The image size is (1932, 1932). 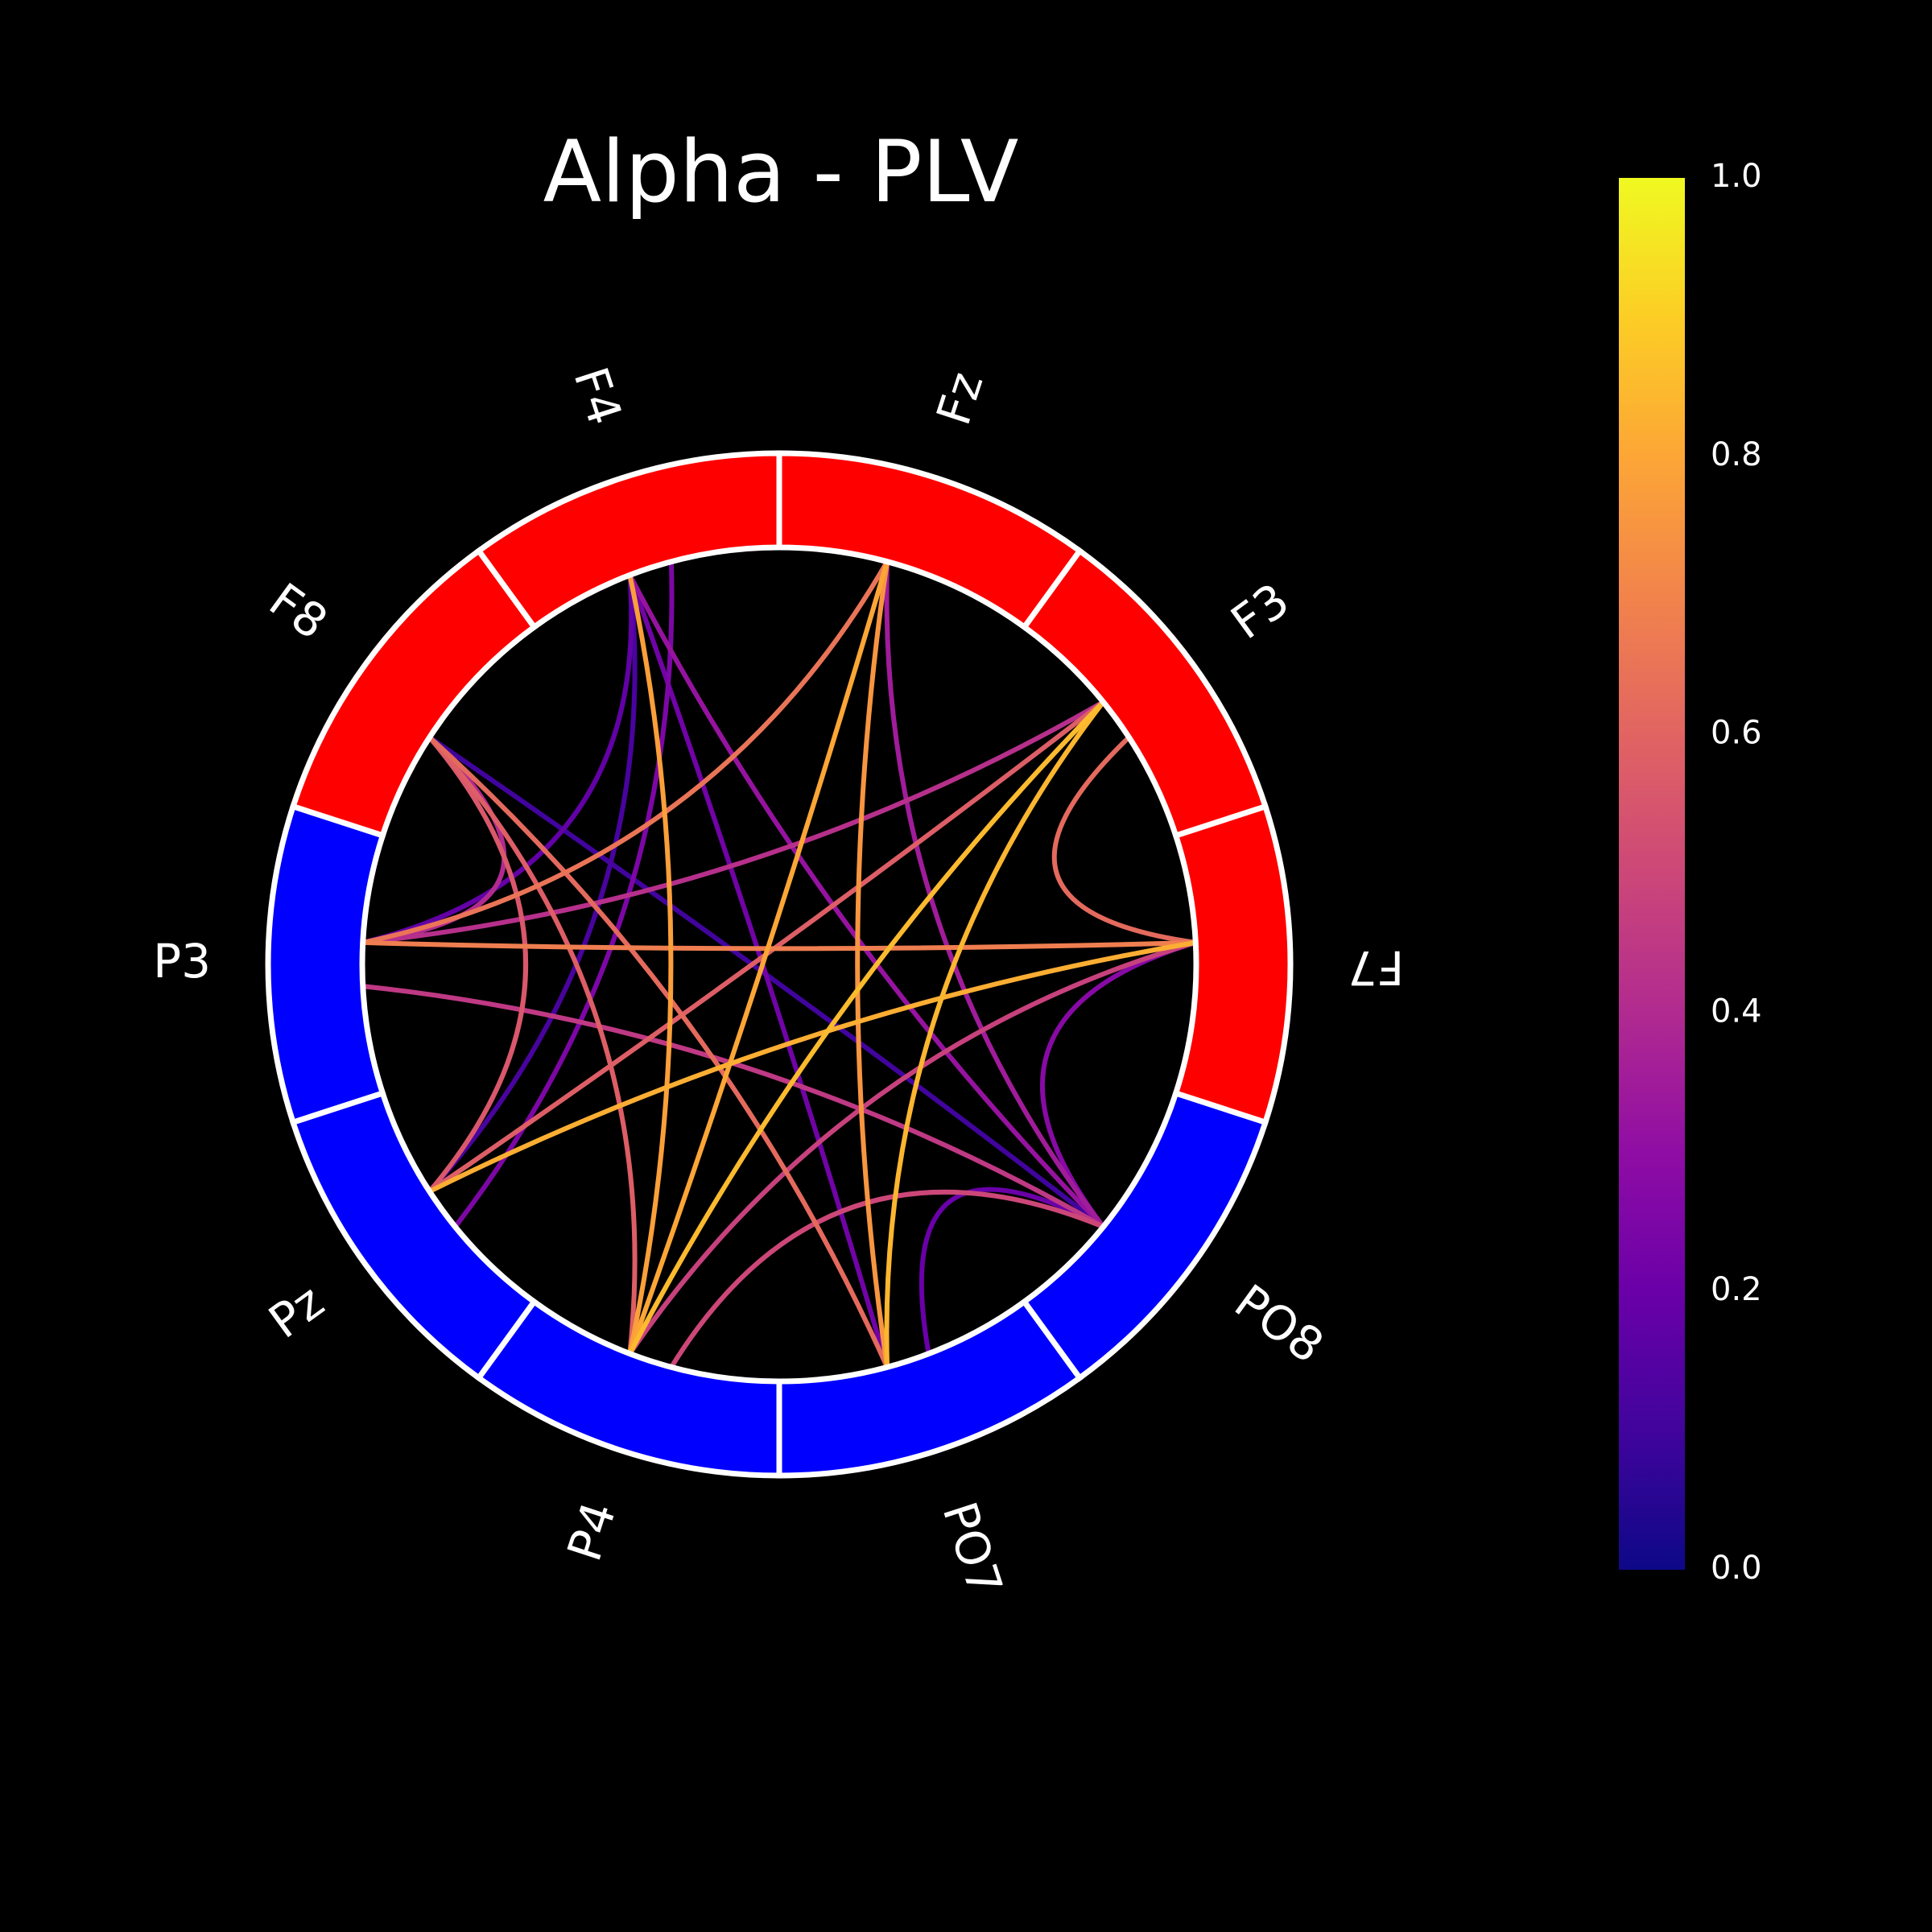 What do you see at coordinates (1736, 733) in the screenshot?
I see `colorbar-tick-label: 0.6` at bounding box center [1736, 733].